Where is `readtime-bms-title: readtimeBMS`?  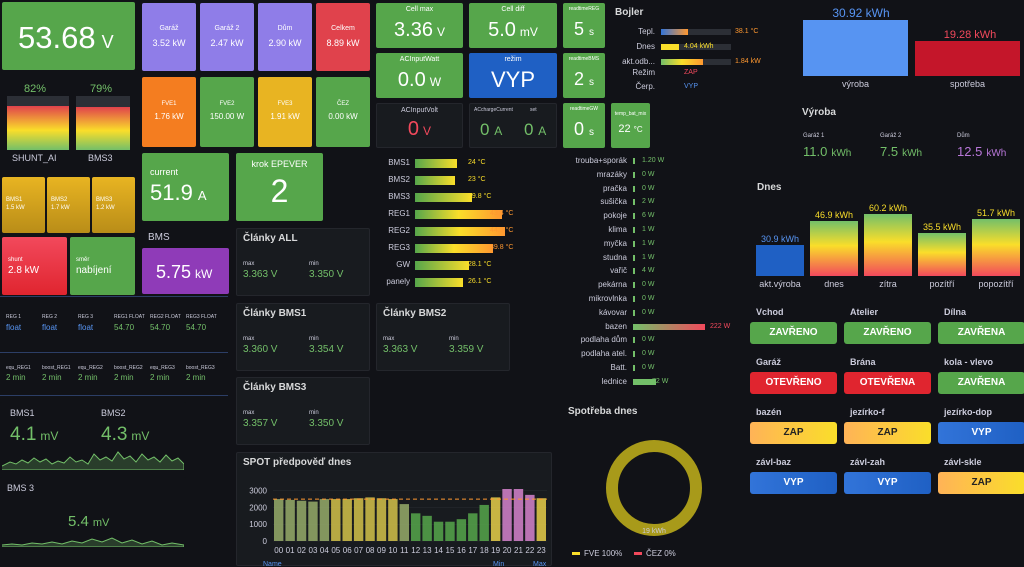 readtime-bms-title: readtimeBMS is located at coordinates (584, 59).